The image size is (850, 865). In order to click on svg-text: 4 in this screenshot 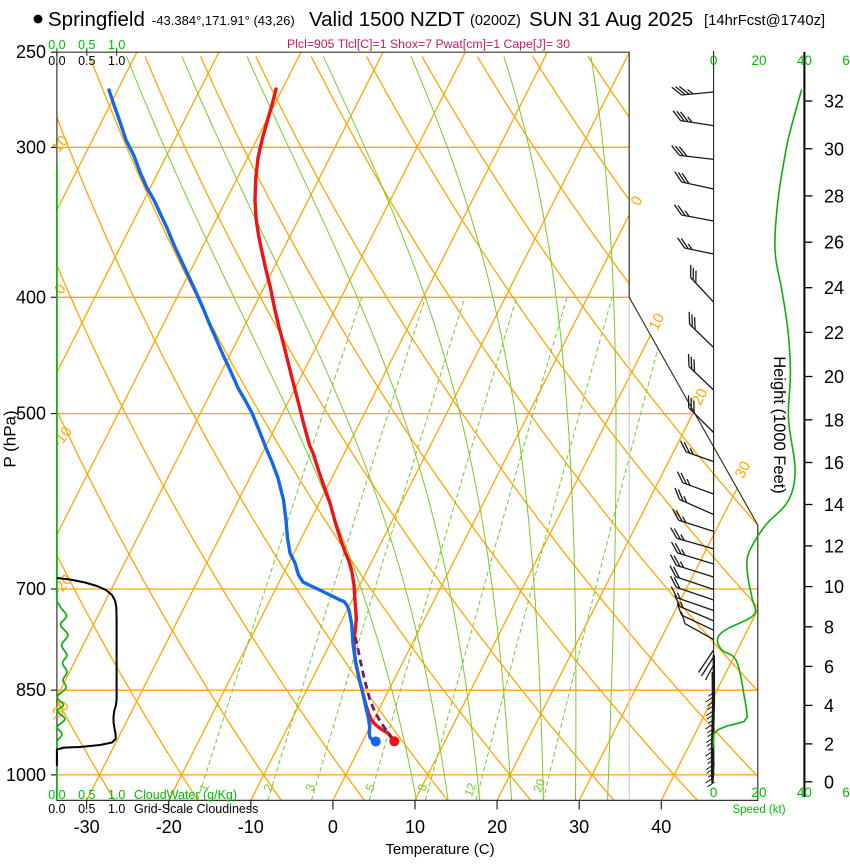, I will do `click(829, 706)`.